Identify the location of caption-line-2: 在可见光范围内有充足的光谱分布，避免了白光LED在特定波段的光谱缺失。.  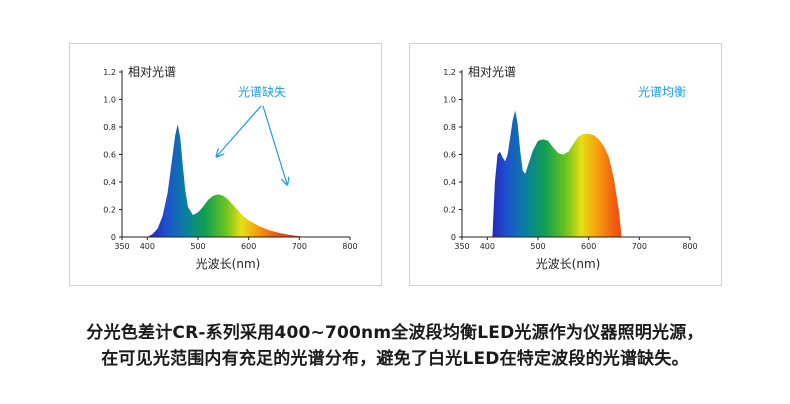
(395, 359).